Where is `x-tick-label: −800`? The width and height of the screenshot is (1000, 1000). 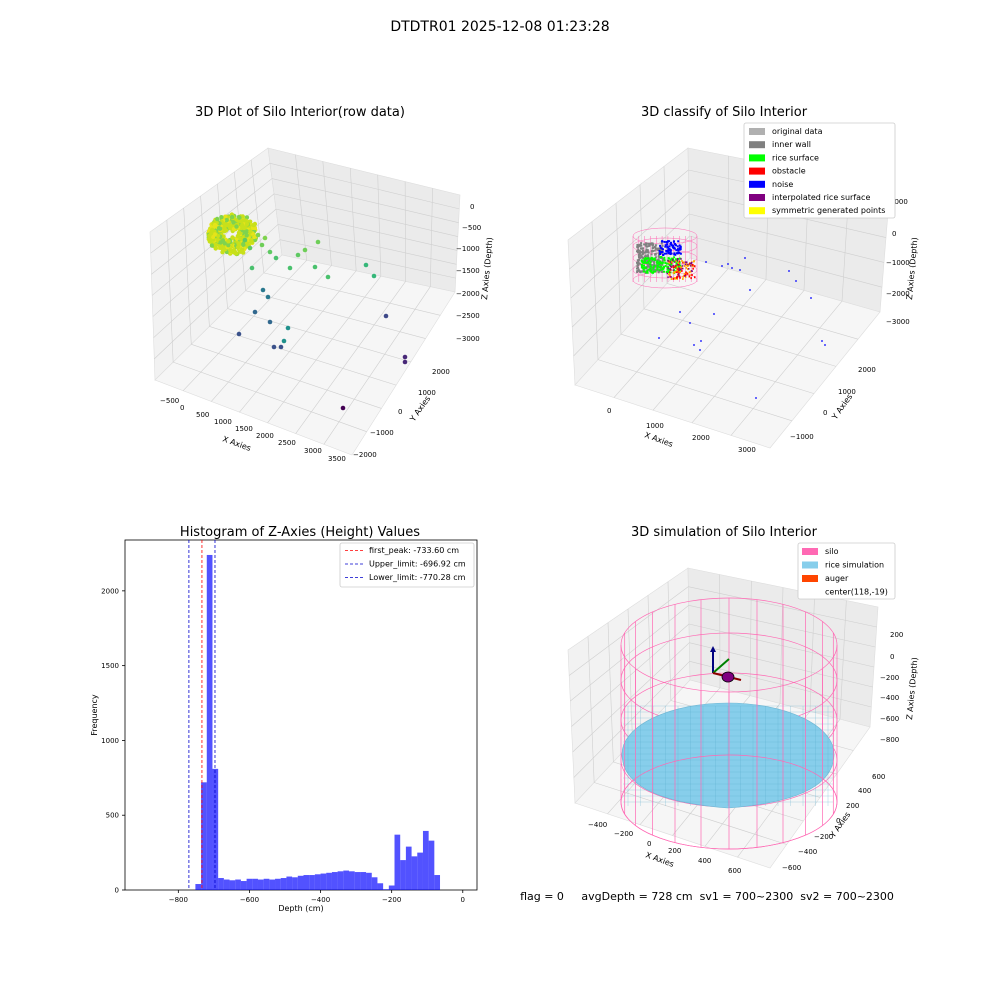
x-tick-label: −800 is located at coordinates (178, 900).